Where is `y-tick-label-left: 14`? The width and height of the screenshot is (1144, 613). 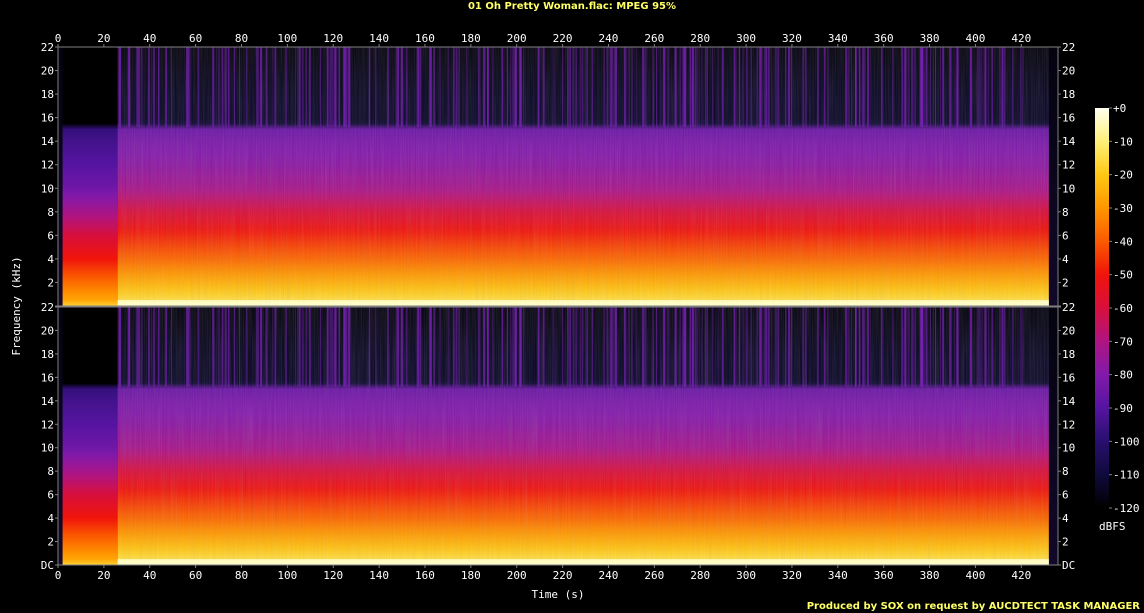
y-tick-label-left: 14 is located at coordinates (48, 401).